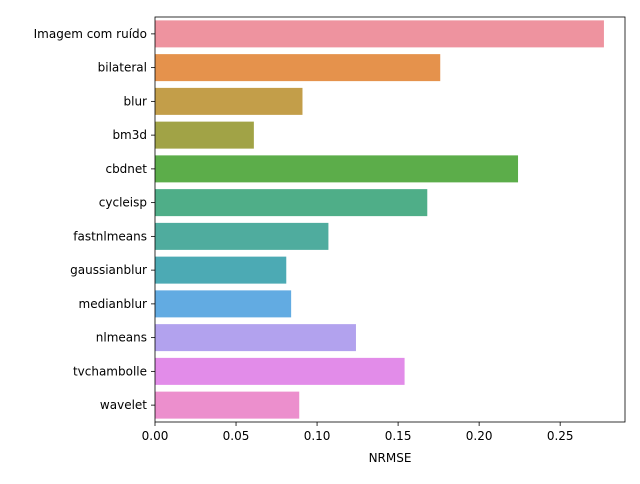 This screenshot has width=640, height=484. I want to click on bar-gaussianblur, so click(221, 270).